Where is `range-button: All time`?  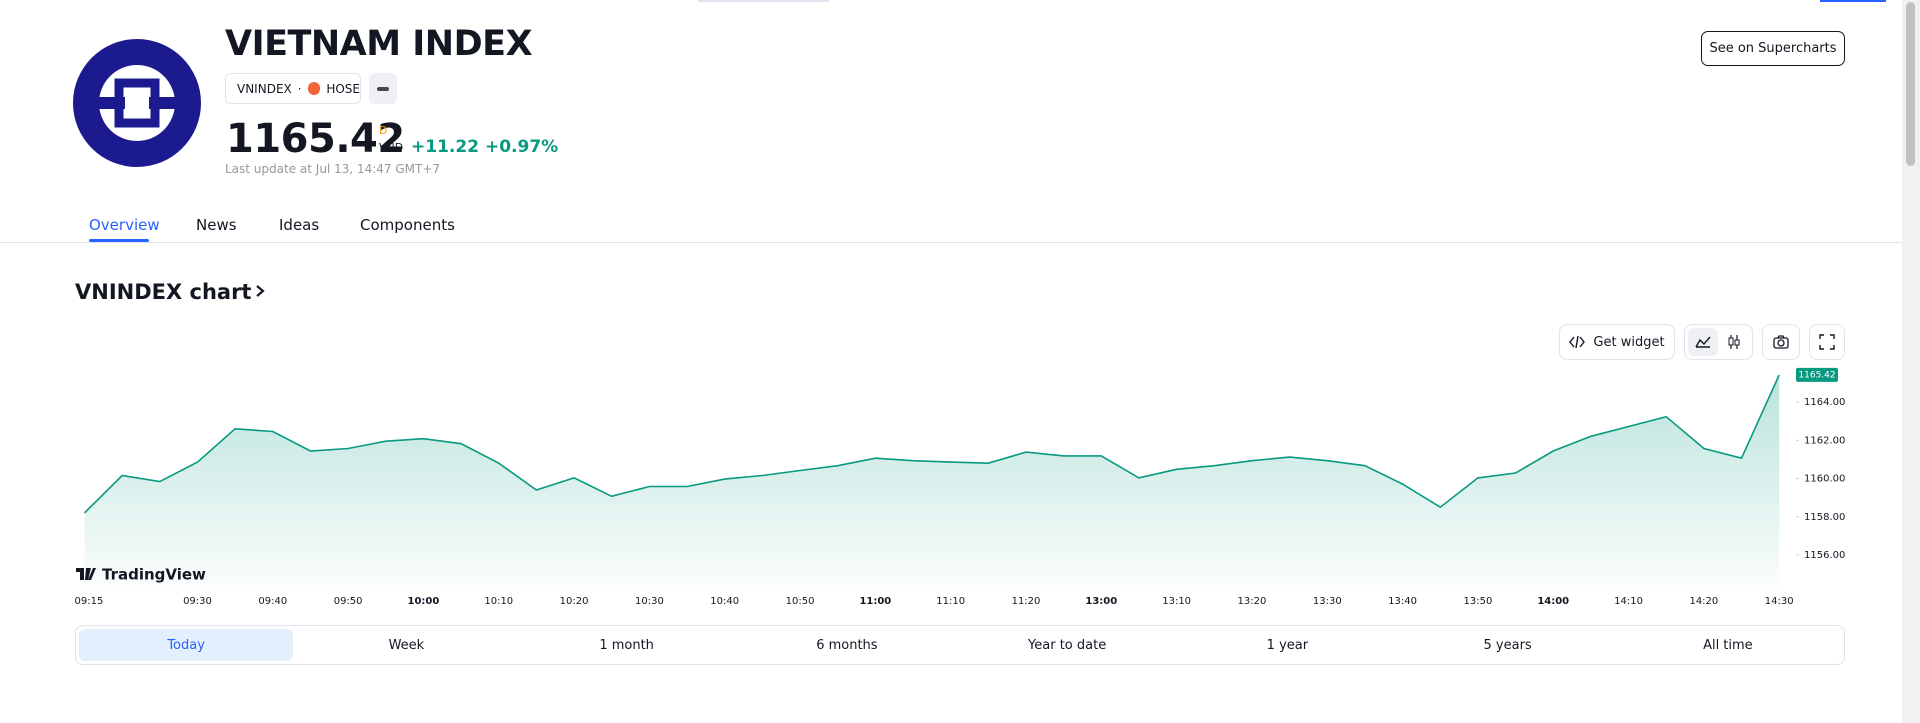
range-button: All time is located at coordinates (1728, 645).